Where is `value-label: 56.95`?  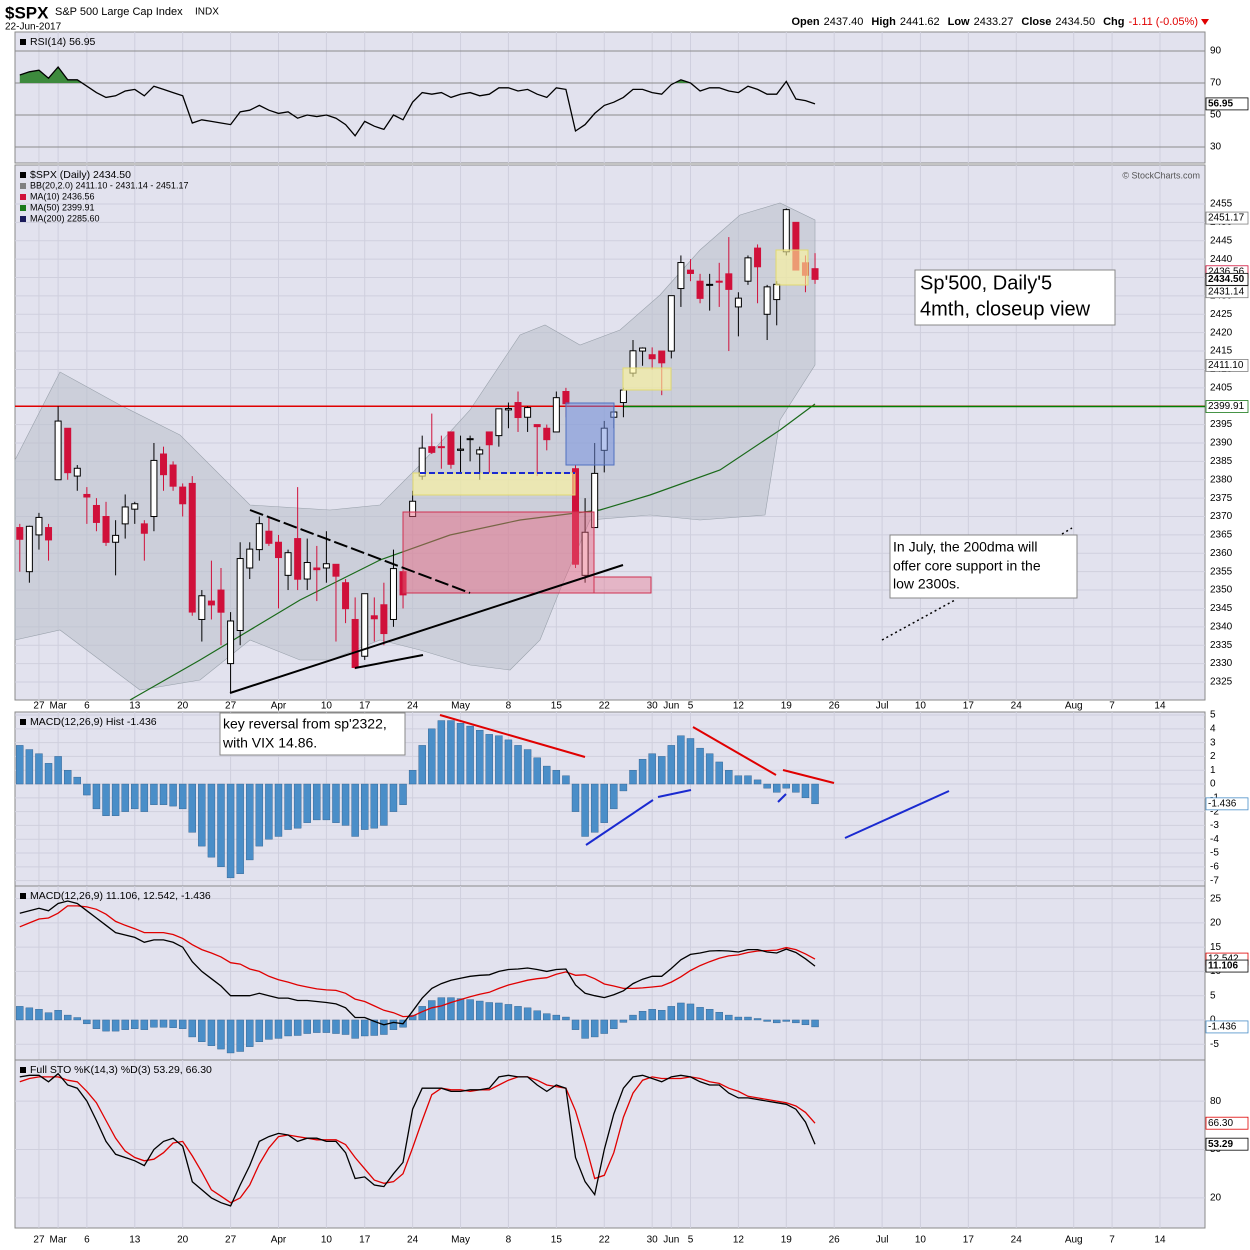 value-label: 56.95 is located at coordinates (1220, 104).